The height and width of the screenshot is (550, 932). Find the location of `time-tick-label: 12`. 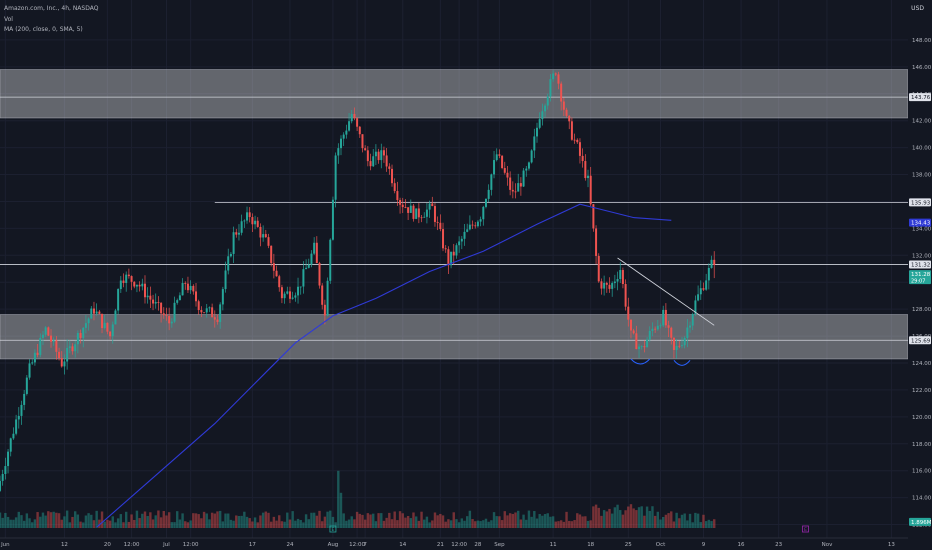

time-tick-label: 12 is located at coordinates (64, 545).